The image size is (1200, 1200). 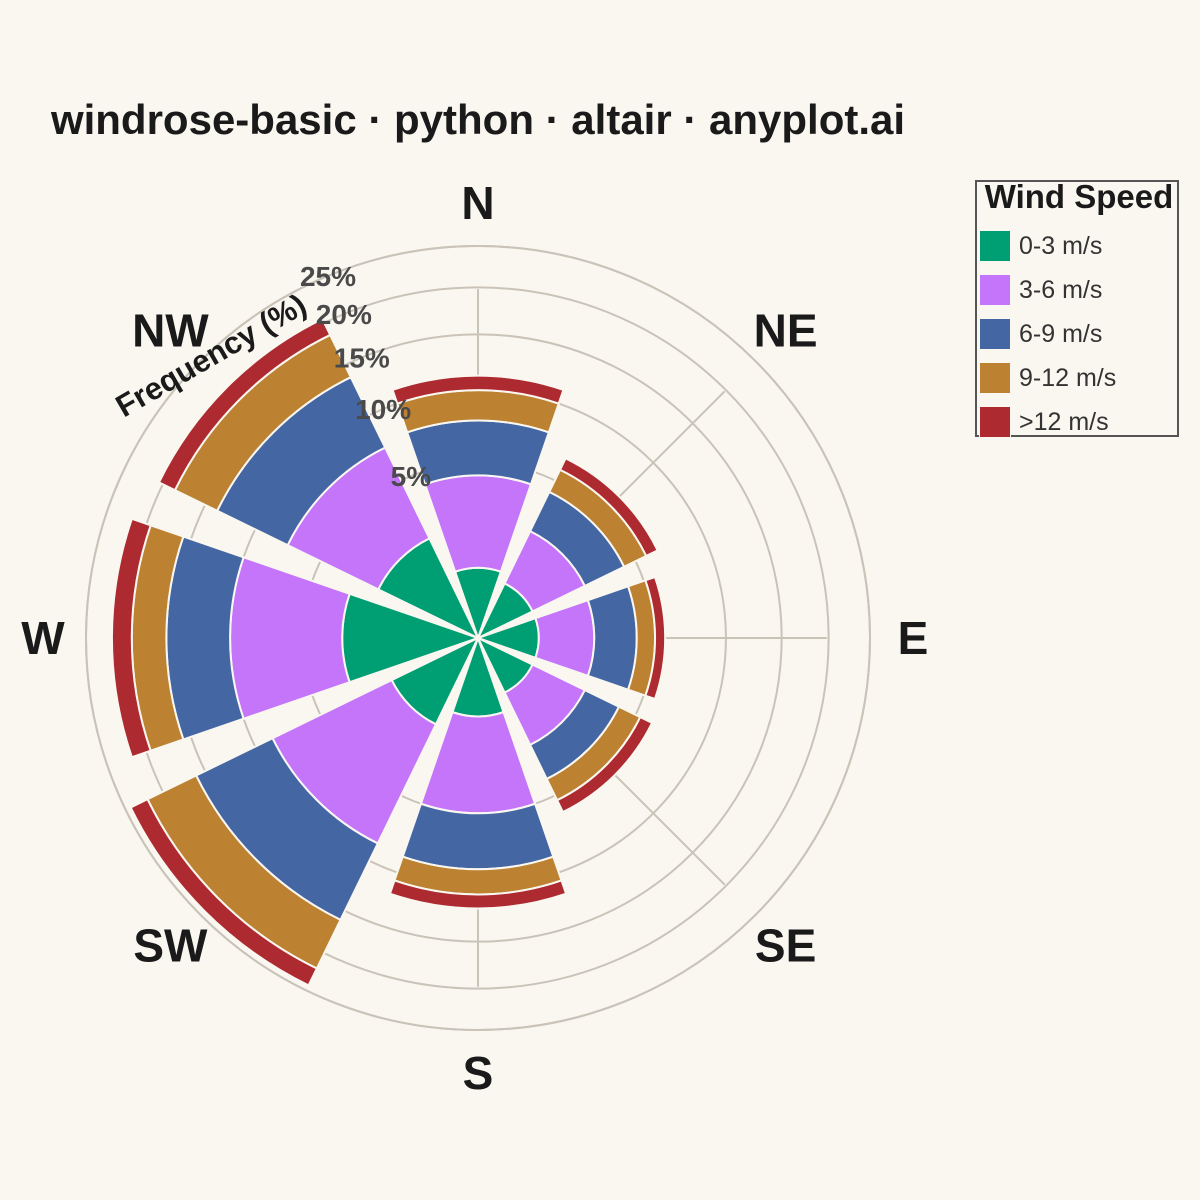 What do you see at coordinates (478, 1073) in the screenshot?
I see `direction-label: S` at bounding box center [478, 1073].